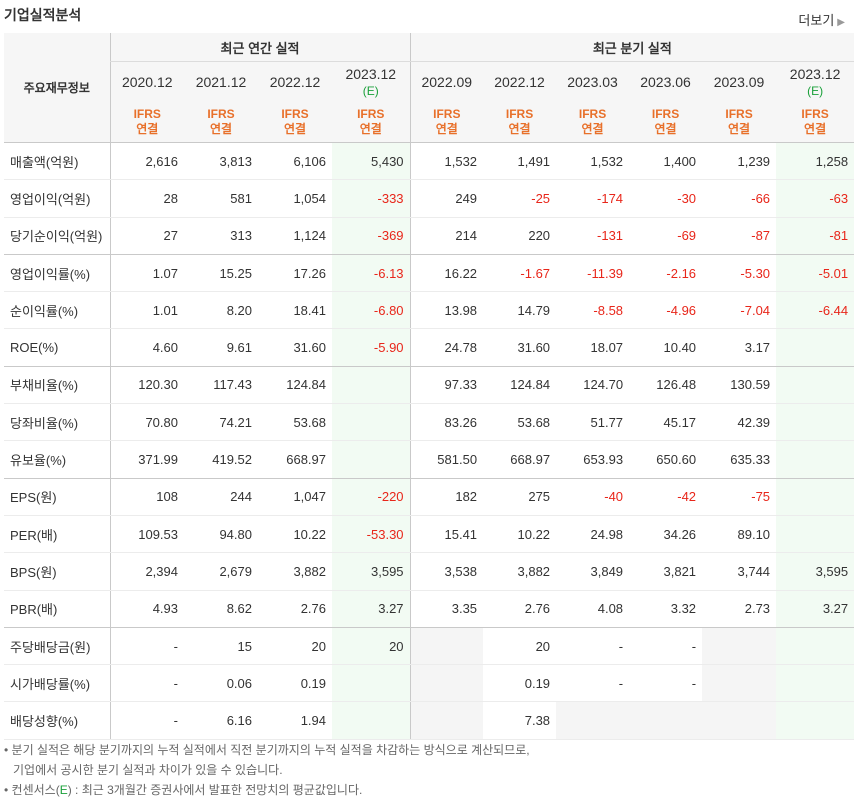 The width and height of the screenshot is (859, 811). I want to click on more-link: 더보기 ▶, so click(821, 19).